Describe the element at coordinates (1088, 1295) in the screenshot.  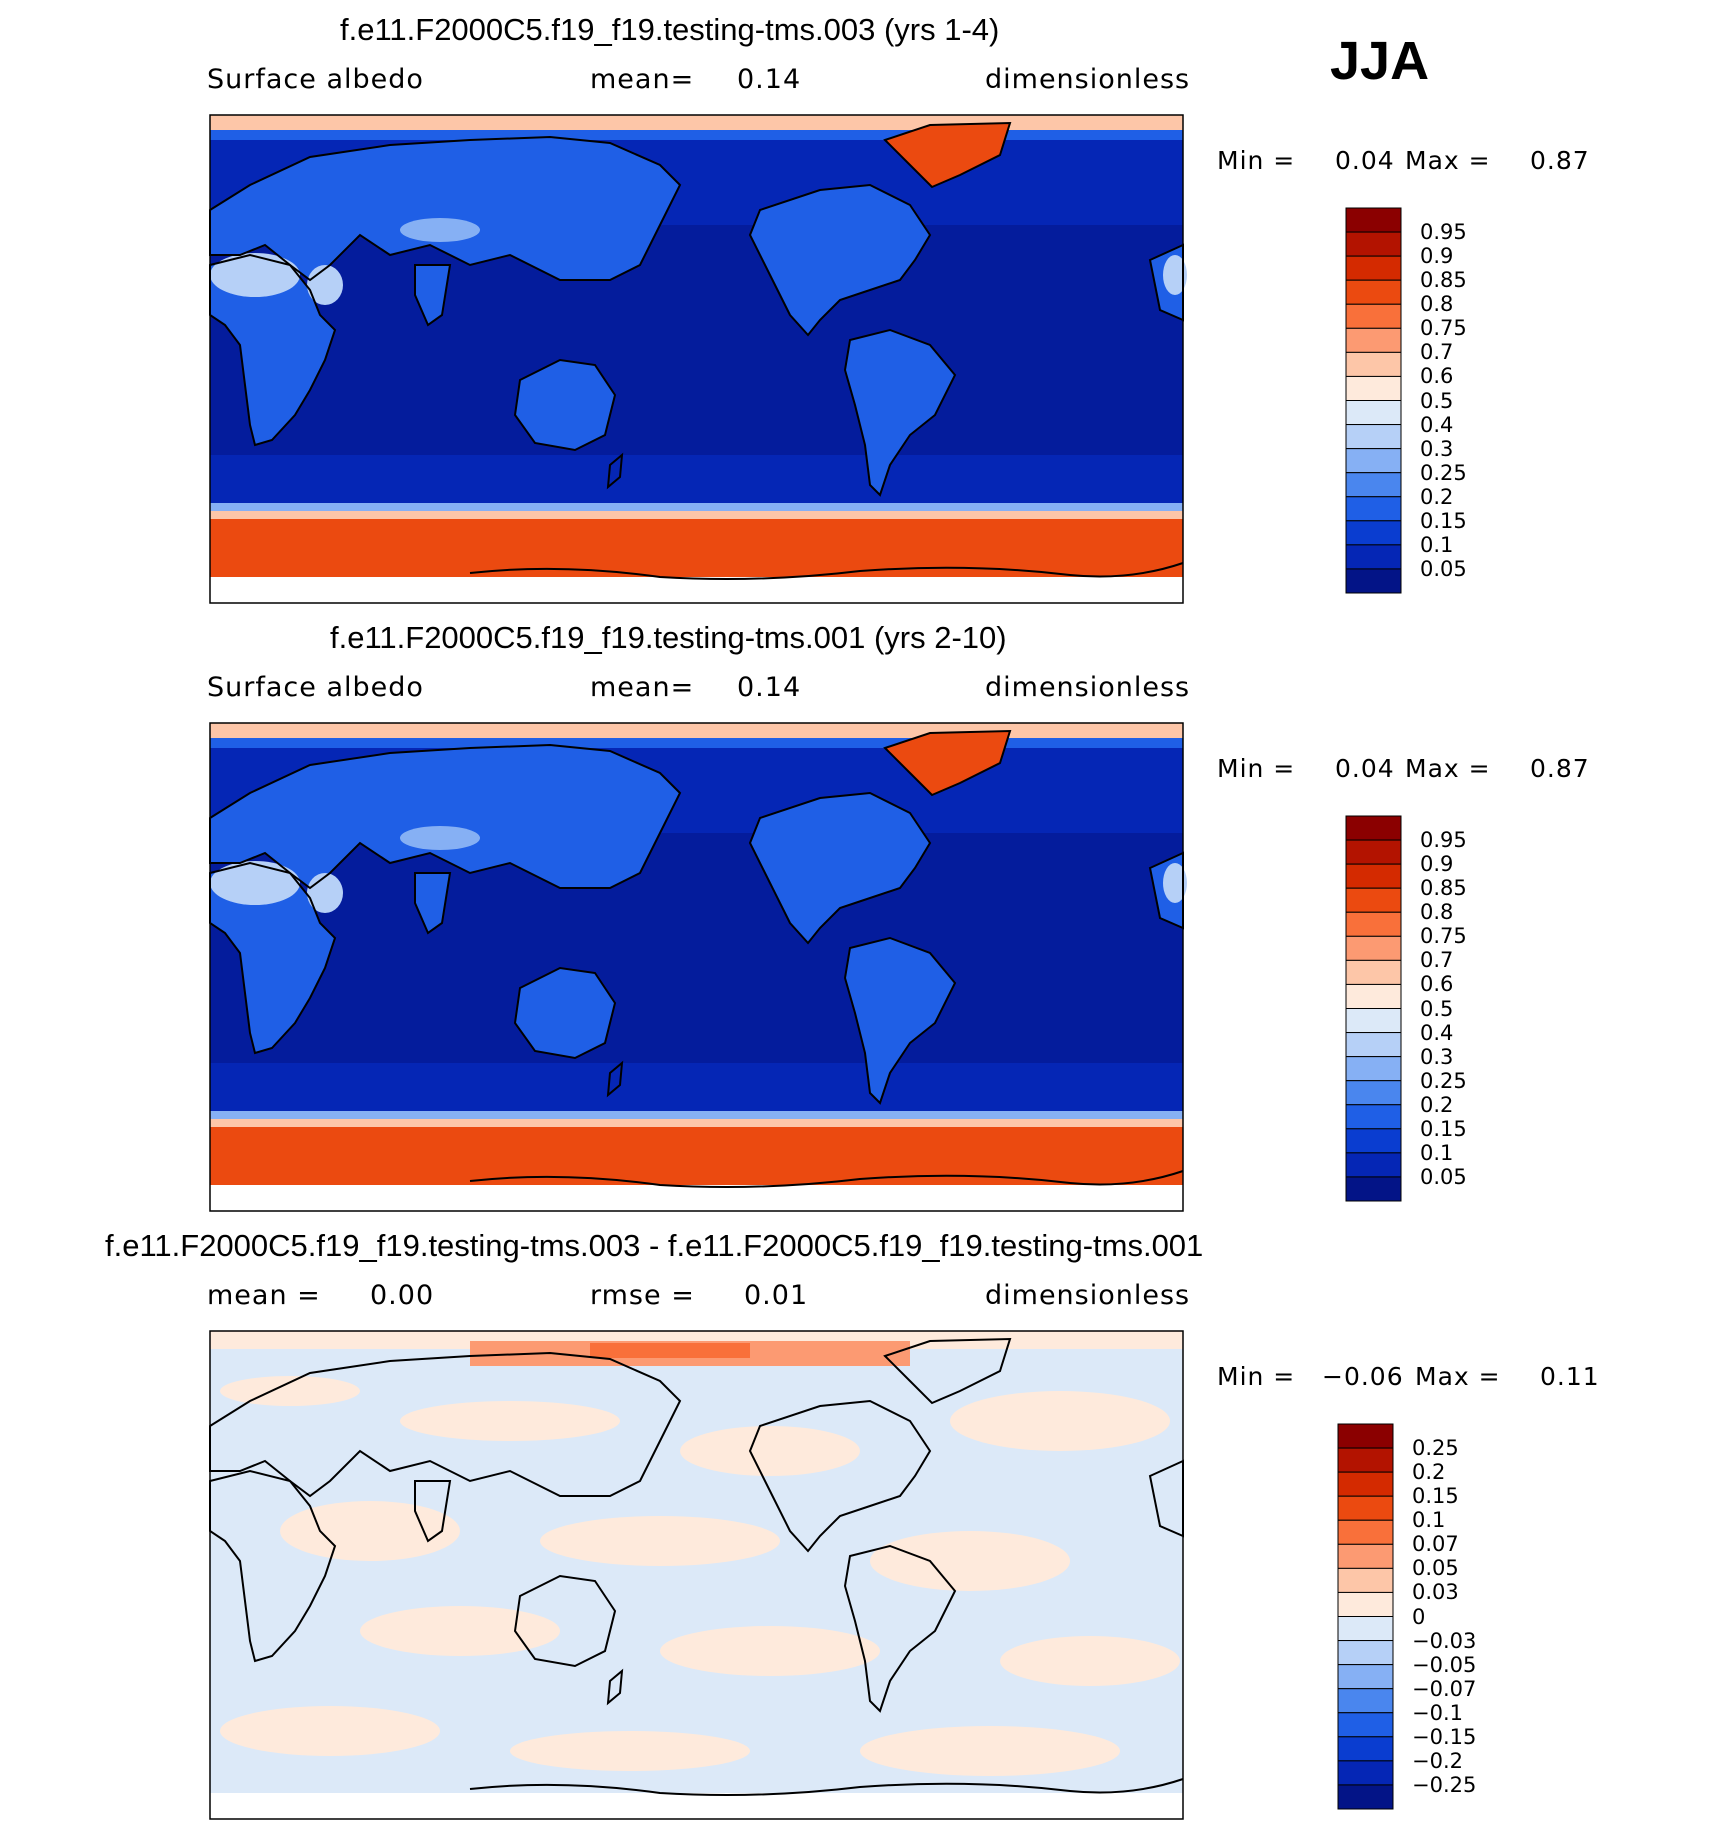
I see `panel3-units: dimensionless` at that location.